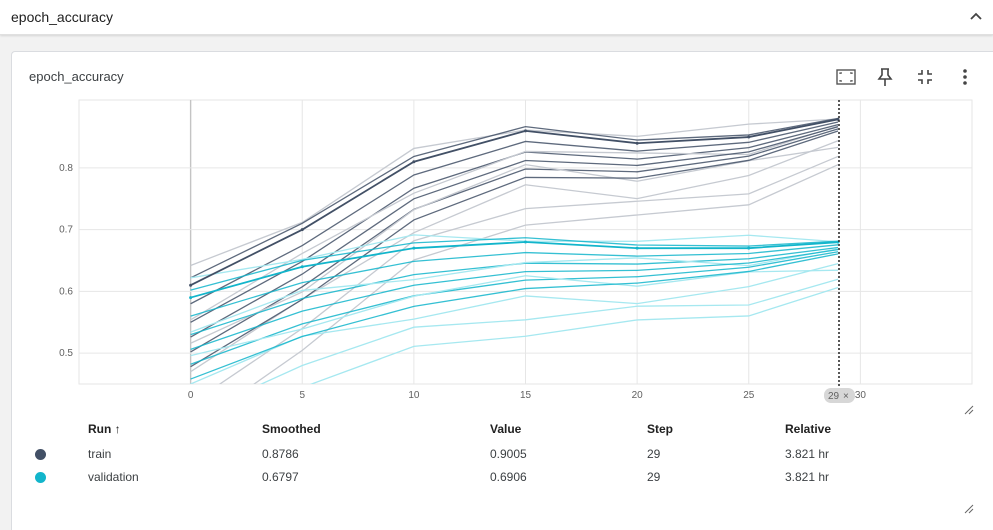 This screenshot has height=530, width=993. What do you see at coordinates (660, 429) in the screenshot?
I see `col-step: Step` at bounding box center [660, 429].